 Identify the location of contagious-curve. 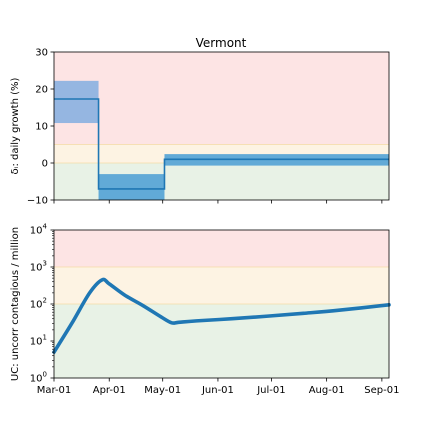
(221, 315).